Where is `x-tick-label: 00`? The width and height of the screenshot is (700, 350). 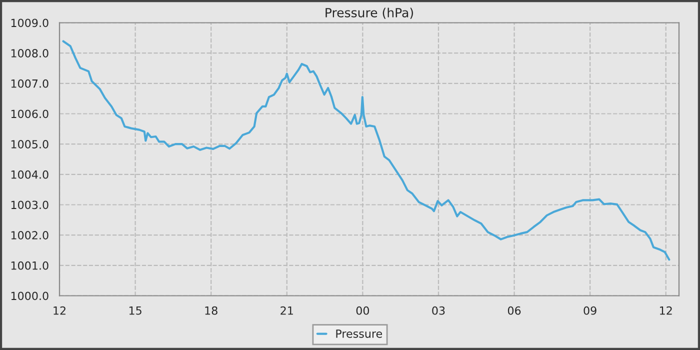
x-tick-label: 00 is located at coordinates (363, 310).